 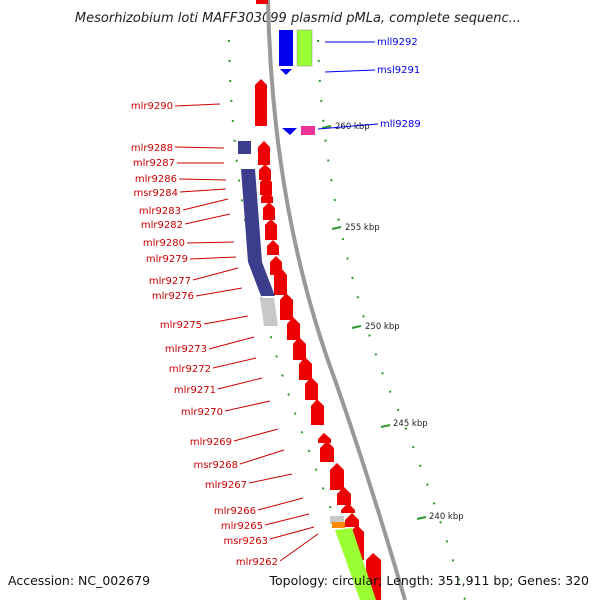 I want to click on leader-mlr9290, so click(x=197, y=105).